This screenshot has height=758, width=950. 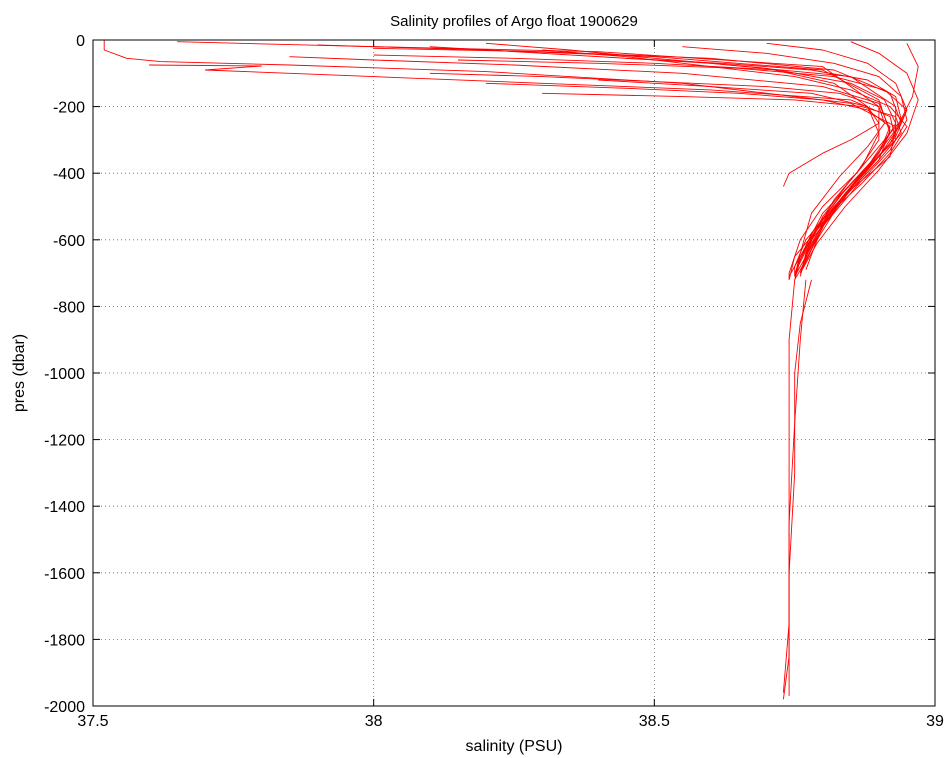 What do you see at coordinates (64, 441) in the screenshot?
I see `y-tick-label: -1200` at bounding box center [64, 441].